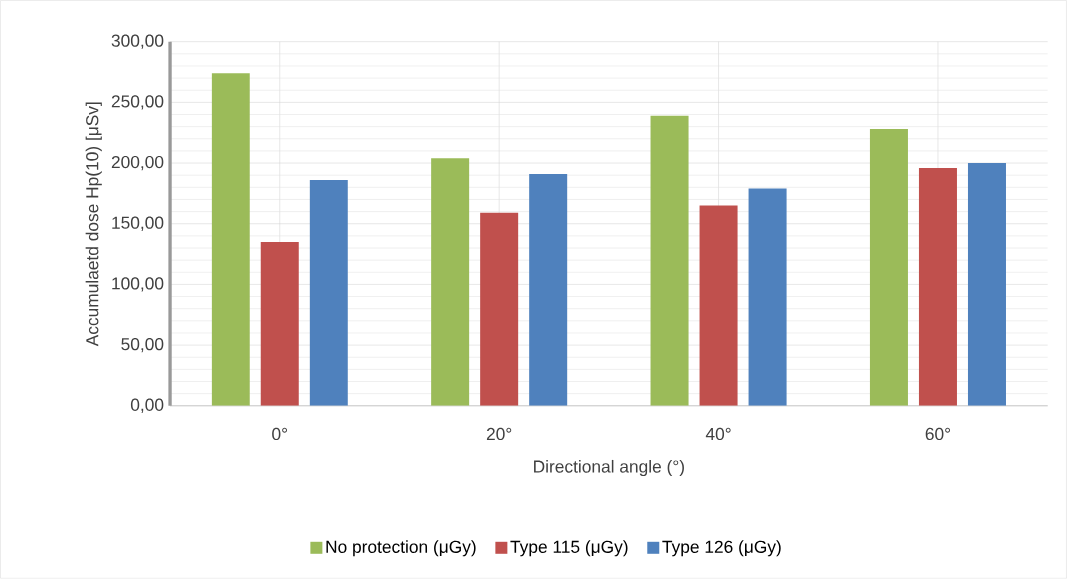  What do you see at coordinates (280, 434) in the screenshot?
I see `x-tick-label: 0°` at bounding box center [280, 434].